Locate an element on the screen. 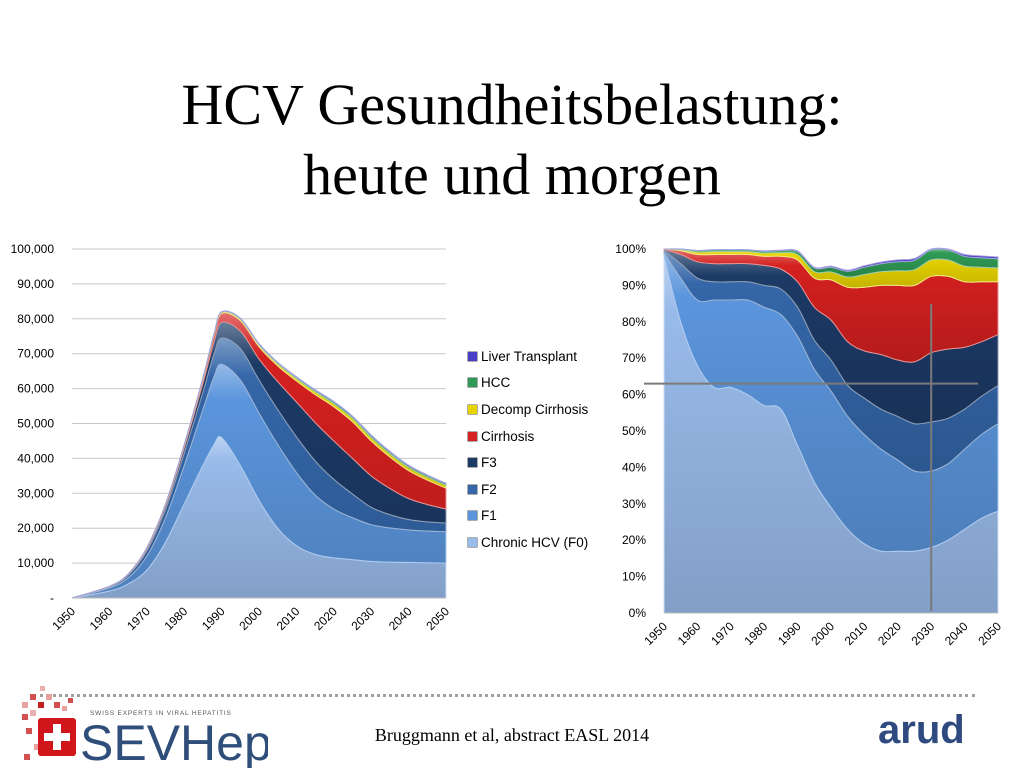 The height and width of the screenshot is (768, 1024). left-y-tick-label: 70,000 is located at coordinates (35, 354).